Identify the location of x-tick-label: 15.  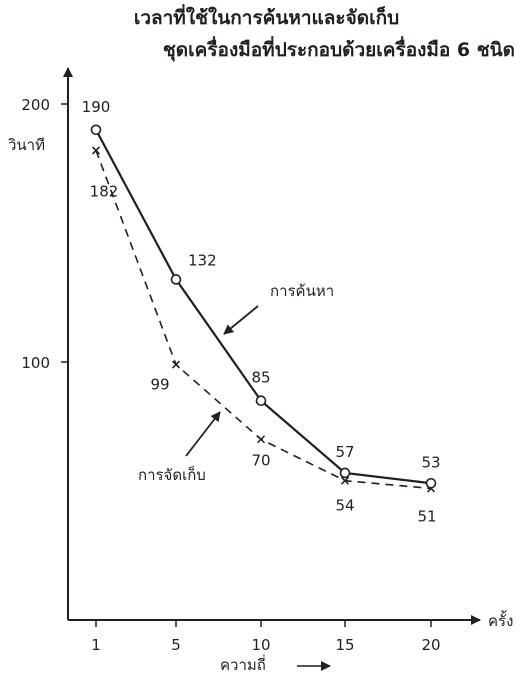
(344, 645).